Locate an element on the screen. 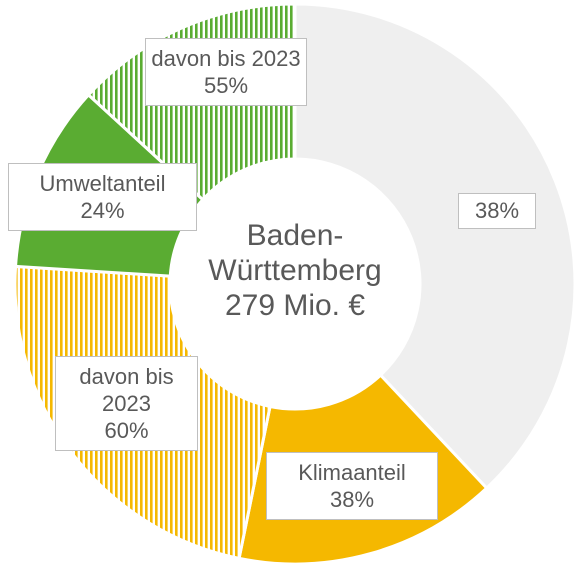 The width and height of the screenshot is (574, 565). category-label: Umweltanteil is located at coordinates (102, 183).